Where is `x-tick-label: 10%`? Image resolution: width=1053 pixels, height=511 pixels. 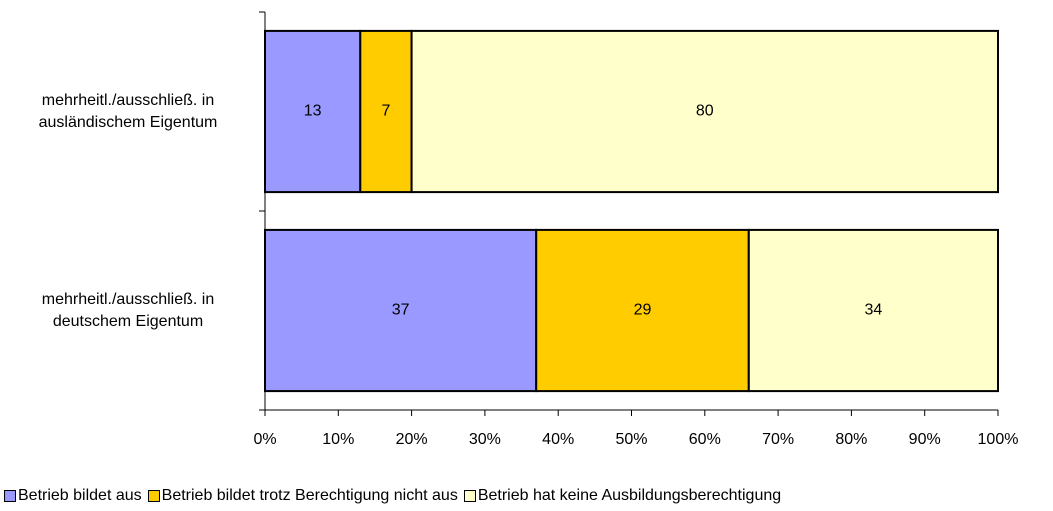 x-tick-label: 10% is located at coordinates (338, 439).